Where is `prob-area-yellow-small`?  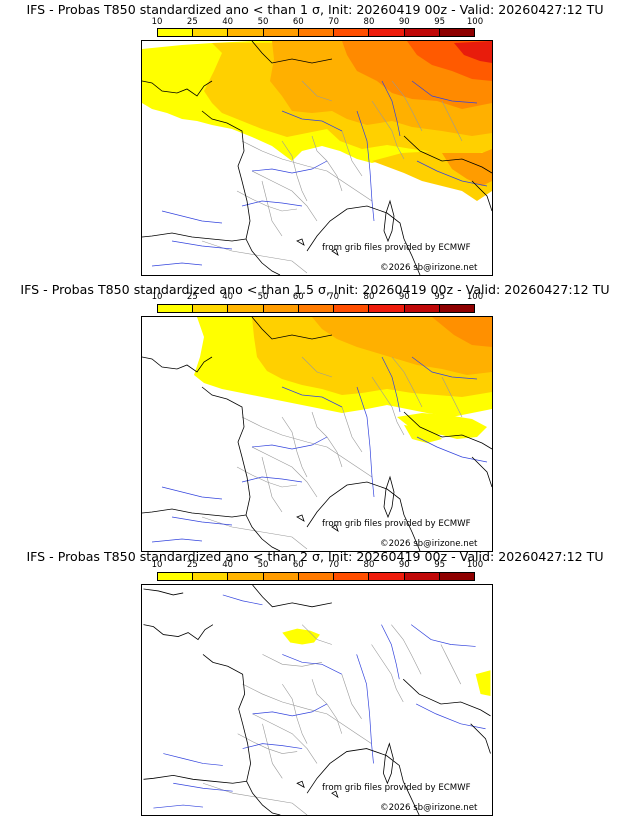 prob-area-yellow-small is located at coordinates (301, 636).